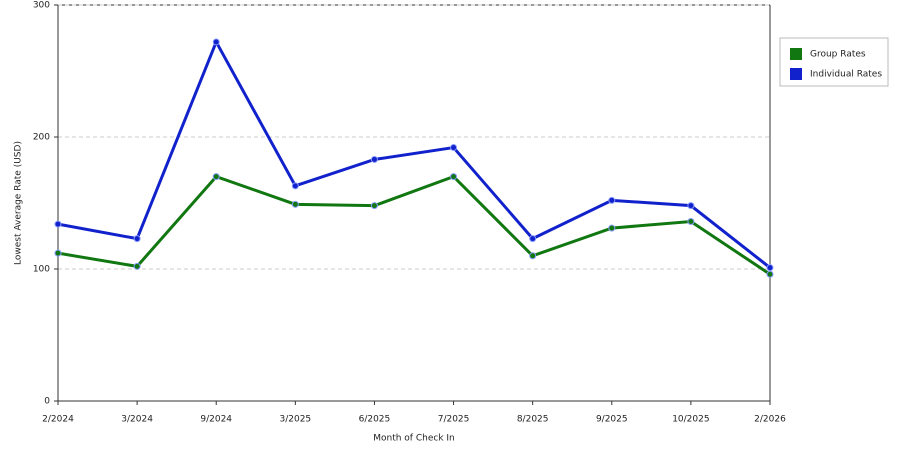 The image size is (900, 450). What do you see at coordinates (612, 420) in the screenshot?
I see `x-tick-label: 9/2025` at bounding box center [612, 420].